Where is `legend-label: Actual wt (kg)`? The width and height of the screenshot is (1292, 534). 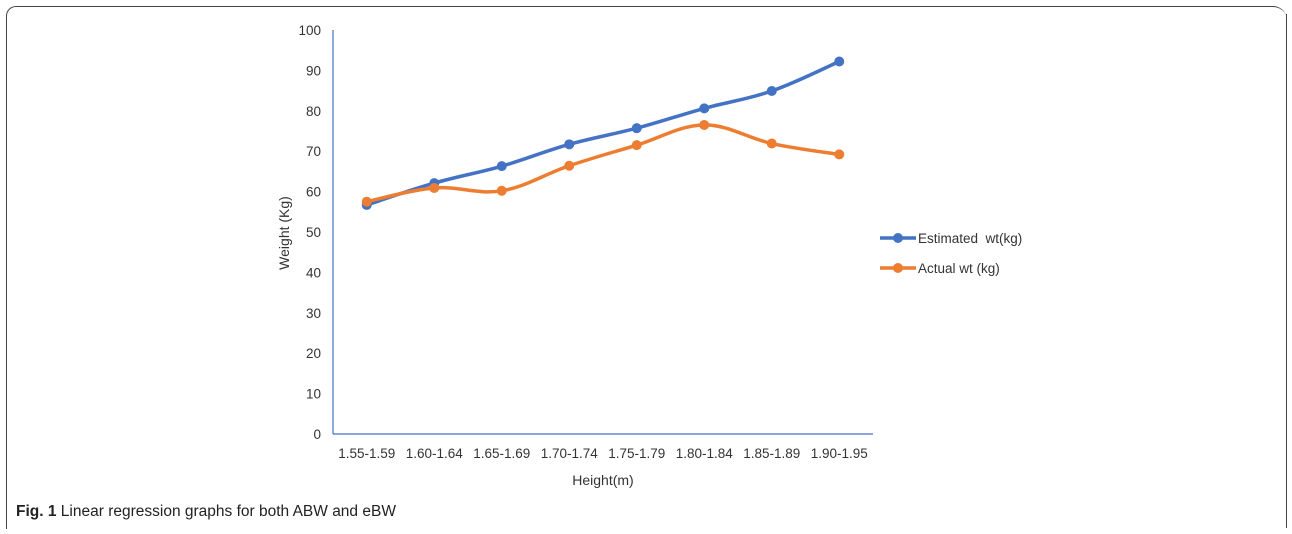 legend-label: Actual wt (kg) is located at coordinates (959, 268).